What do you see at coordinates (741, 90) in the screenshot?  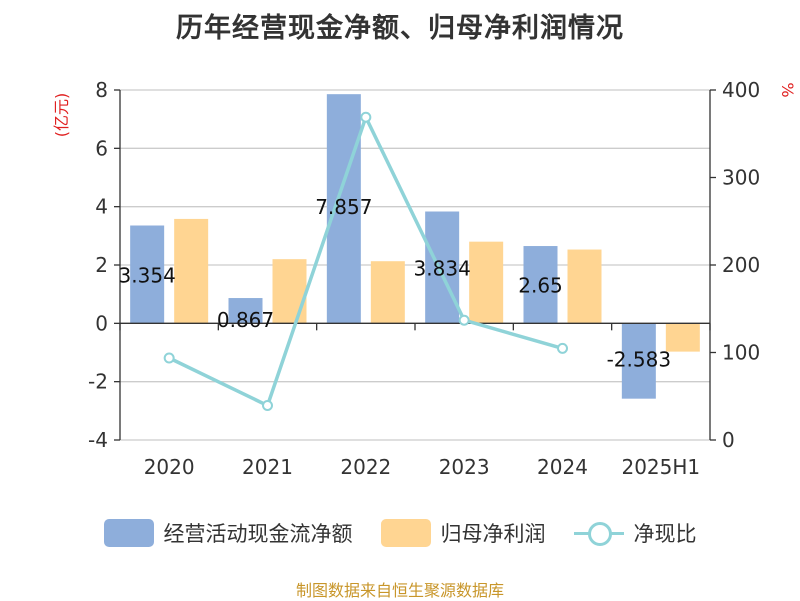 I see `right-axis-tick-label: 400` at bounding box center [741, 90].